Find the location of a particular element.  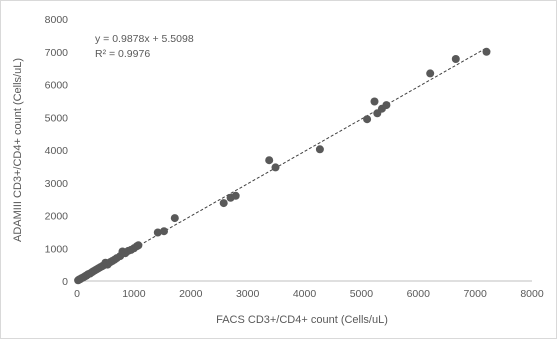

y-axis-title: ADAMIII CD3+/CD4+ count (Cells/uL) is located at coordinates (18, 150).